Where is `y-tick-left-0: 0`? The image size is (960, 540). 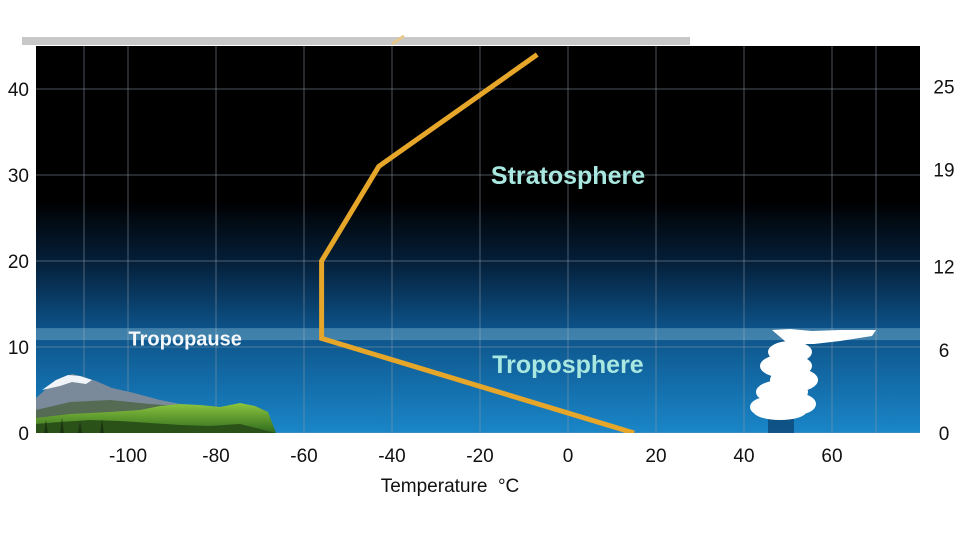
y-tick-left-0: 0 is located at coordinates (23, 434).